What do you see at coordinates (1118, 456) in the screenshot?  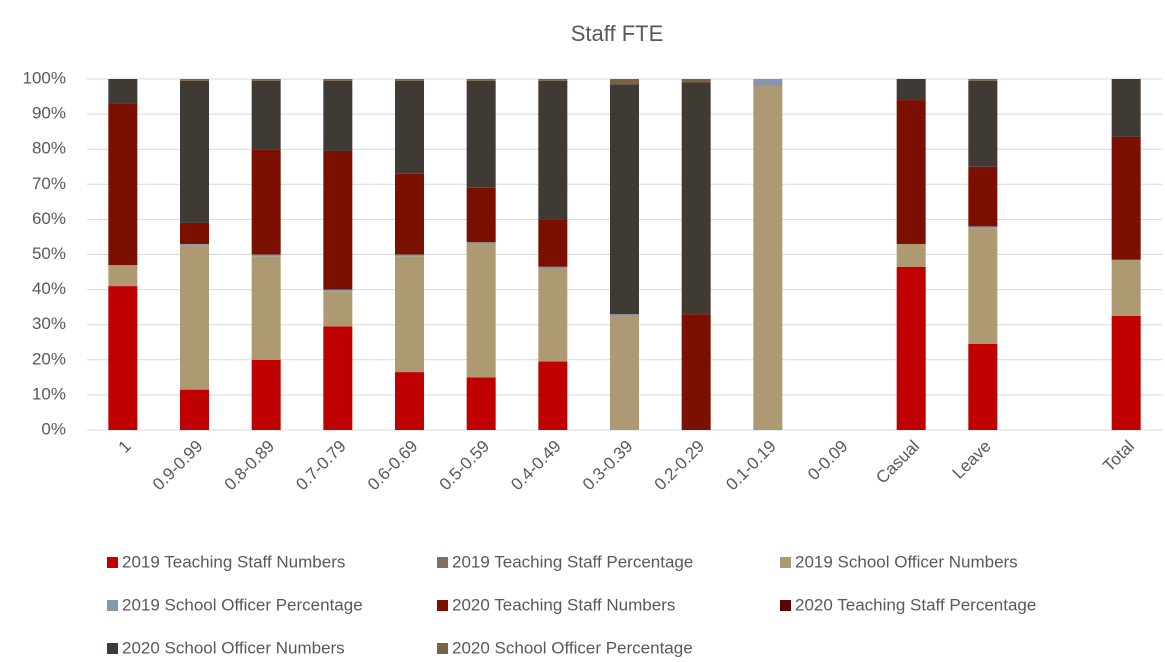 I see `x-tick-label: Total` at bounding box center [1118, 456].